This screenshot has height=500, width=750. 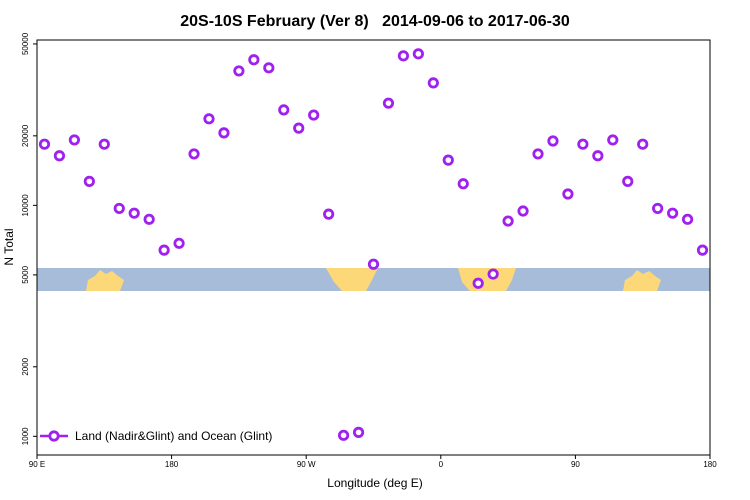 What do you see at coordinates (25, 135) in the screenshot?
I see `y-tick-label: 20000` at bounding box center [25, 135].